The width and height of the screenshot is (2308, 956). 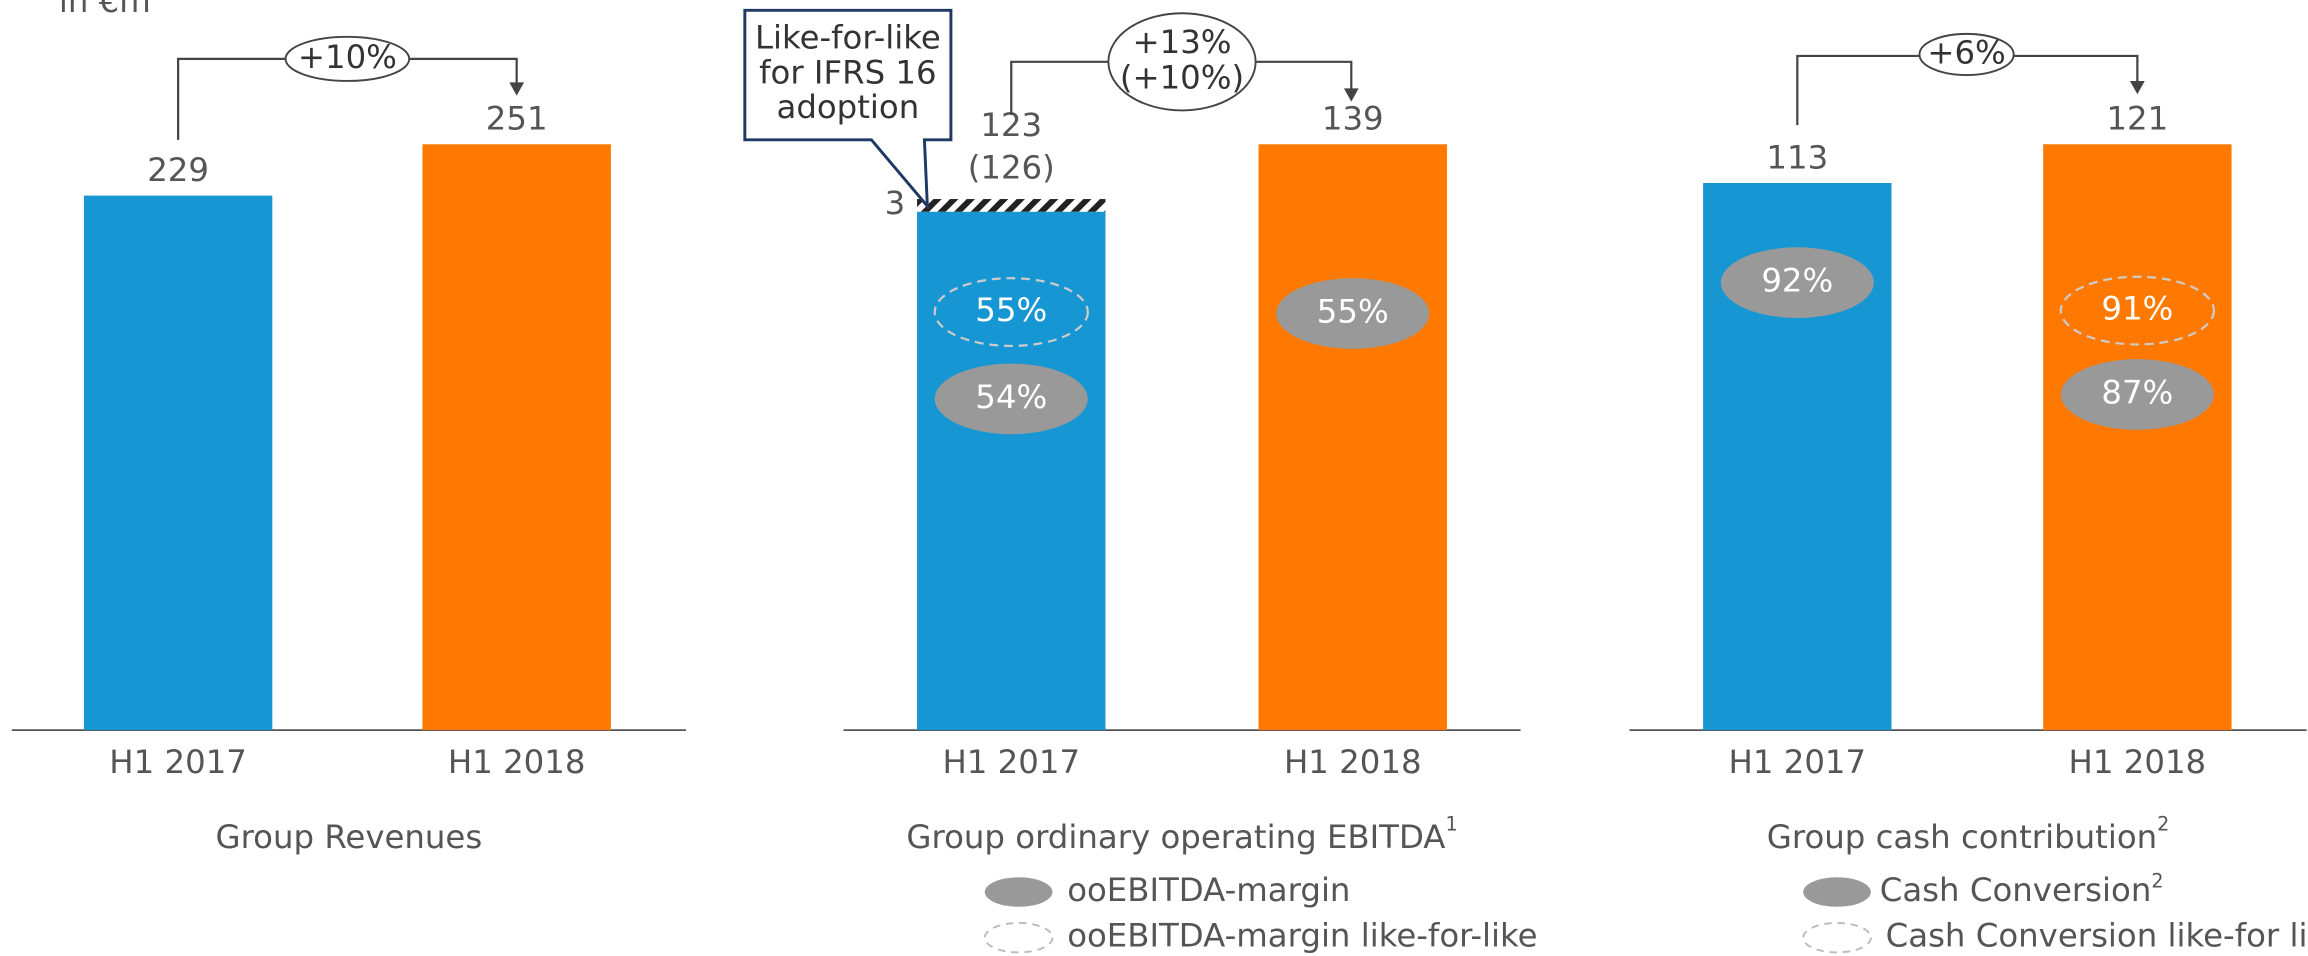 I want to click on unit-note: in €m, so click(x=105, y=10).